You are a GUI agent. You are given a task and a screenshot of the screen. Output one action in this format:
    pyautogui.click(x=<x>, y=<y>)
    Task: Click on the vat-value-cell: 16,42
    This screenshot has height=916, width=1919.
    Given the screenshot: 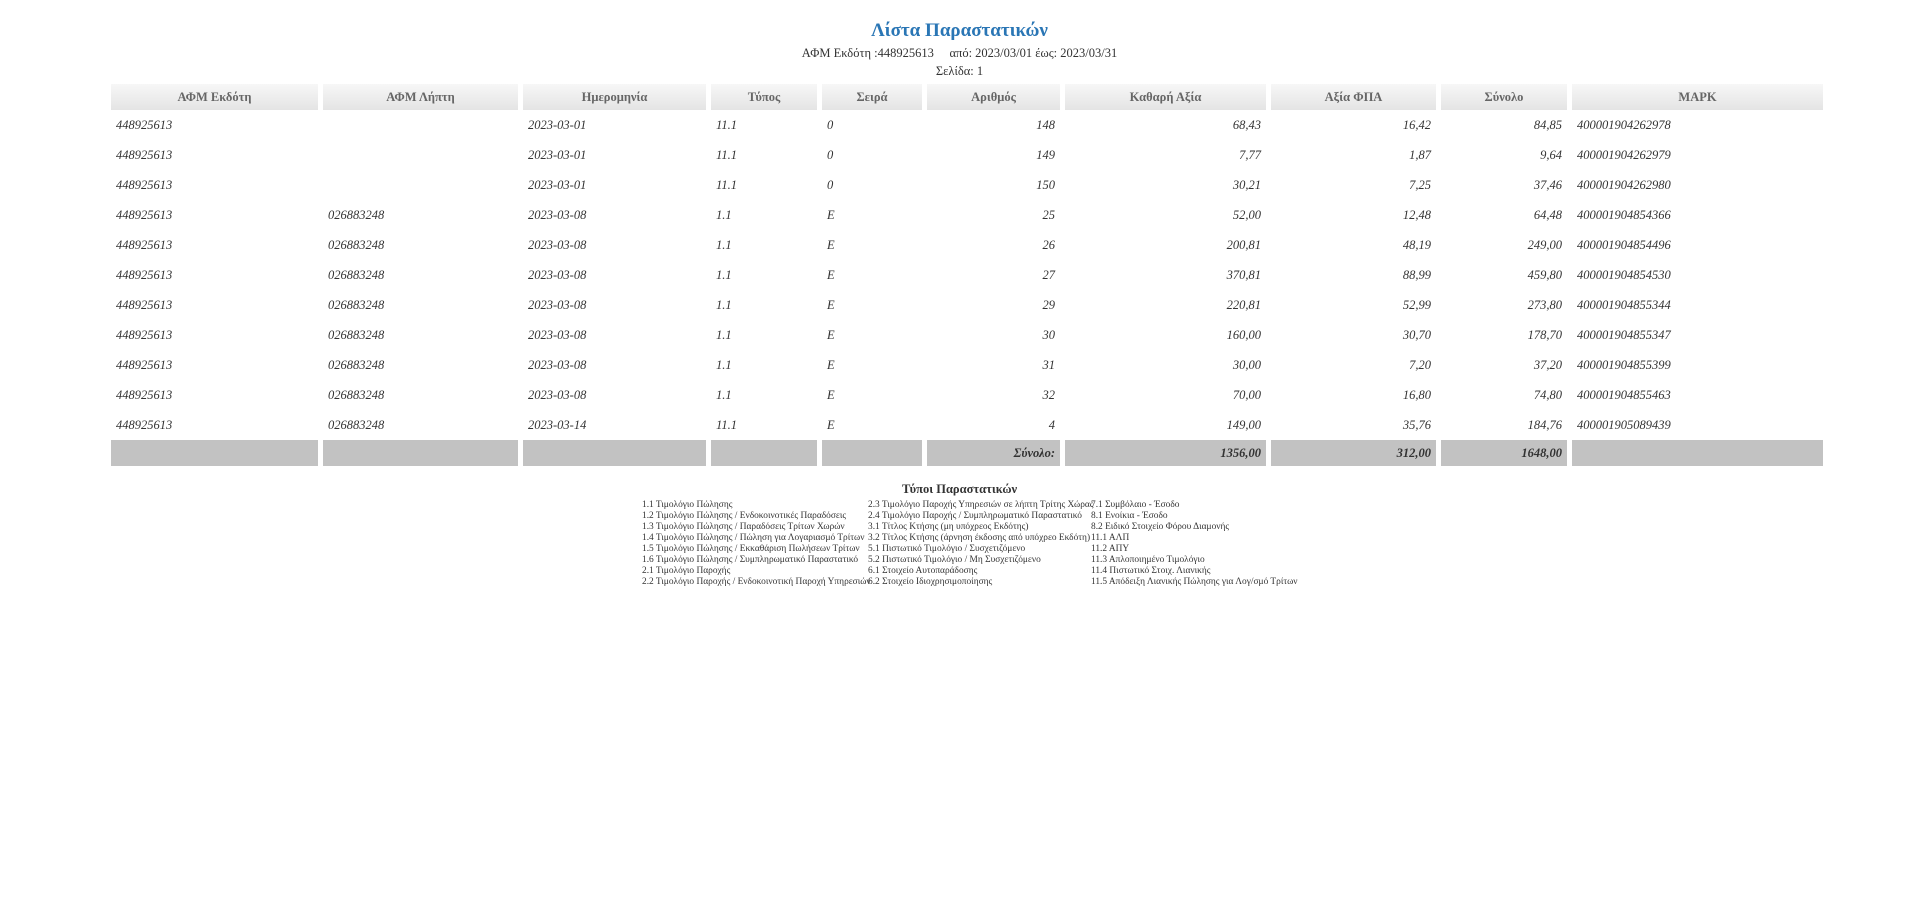 What is the action you would take?
    pyautogui.click(x=1416, y=124)
    